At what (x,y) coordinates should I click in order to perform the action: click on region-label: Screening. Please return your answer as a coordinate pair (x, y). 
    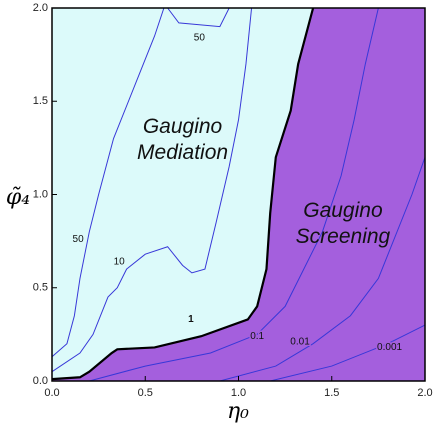
    Looking at the image, I should click on (343, 236).